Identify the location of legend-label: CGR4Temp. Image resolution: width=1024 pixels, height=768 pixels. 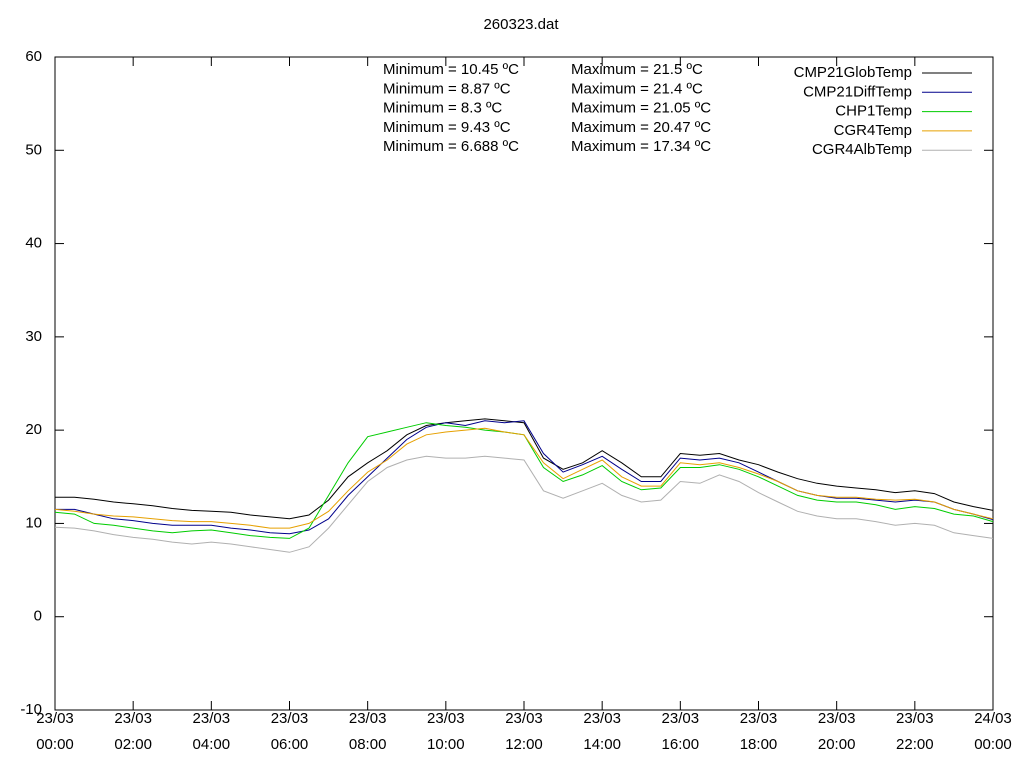
(873, 130).